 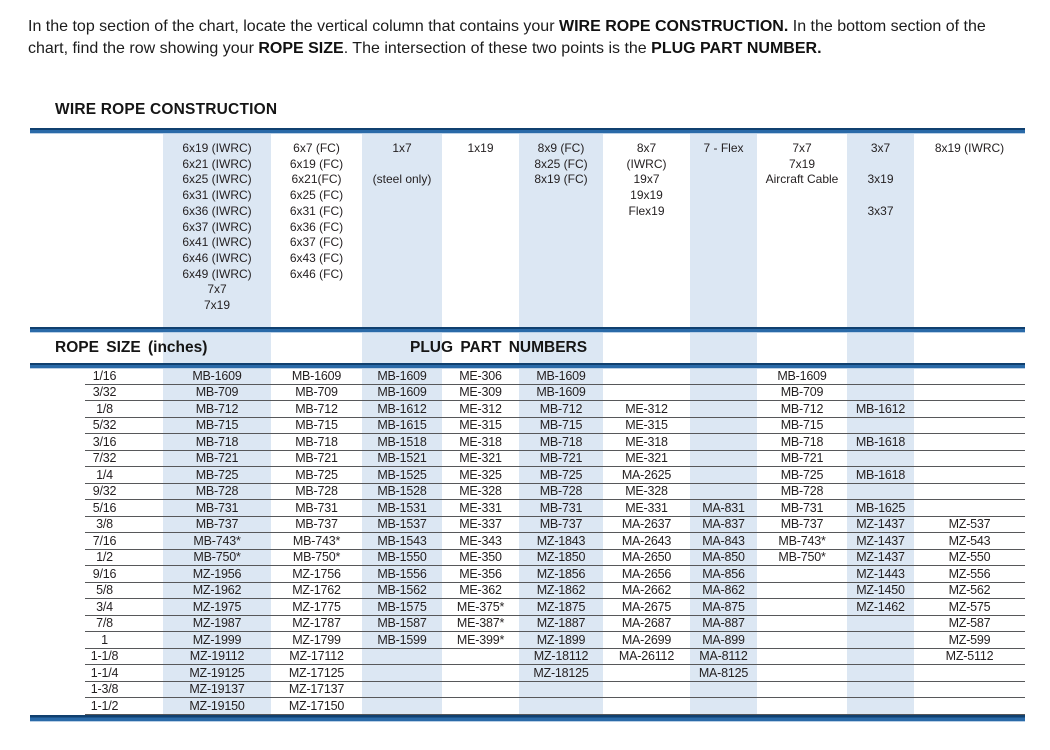 I want to click on part-number-cell: MZ-1762, so click(x=316, y=590).